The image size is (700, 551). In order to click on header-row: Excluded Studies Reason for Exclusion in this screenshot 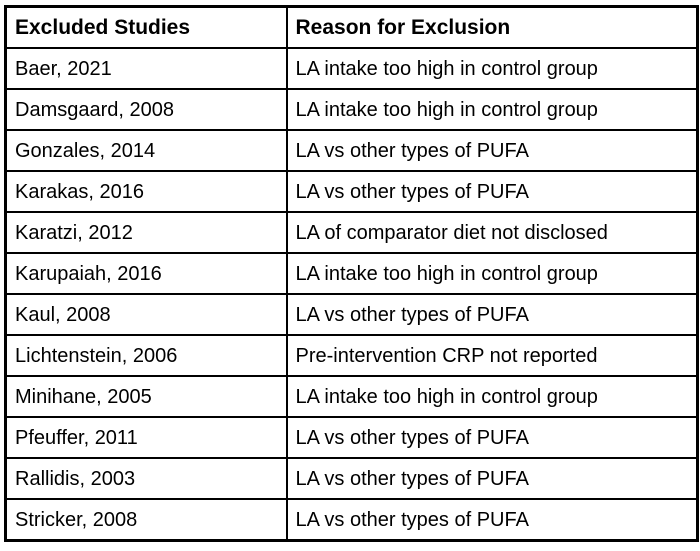, I will do `click(351, 27)`.